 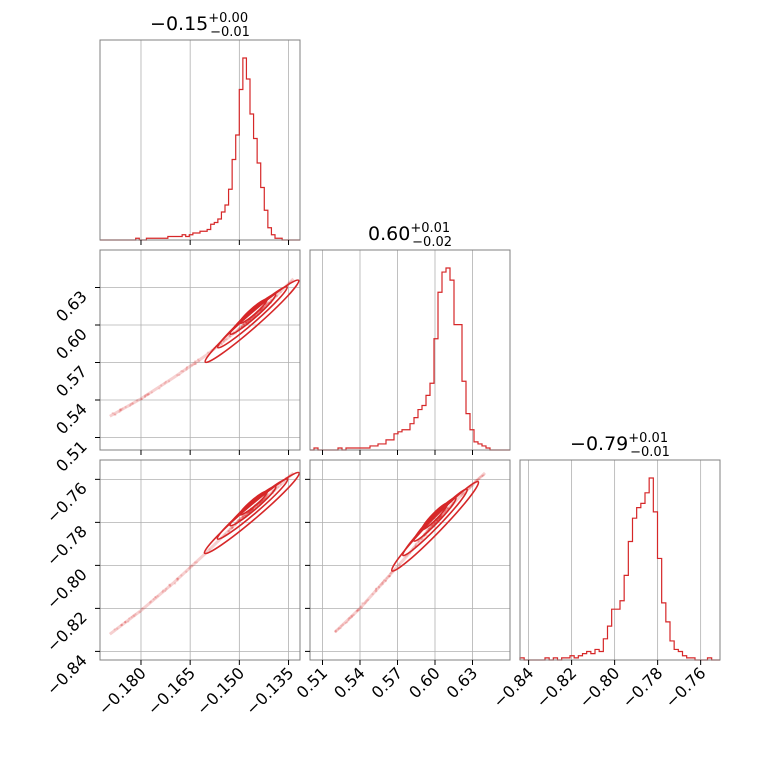 I want to click on title-param-0-value: −0.15, so click(x=179, y=24).